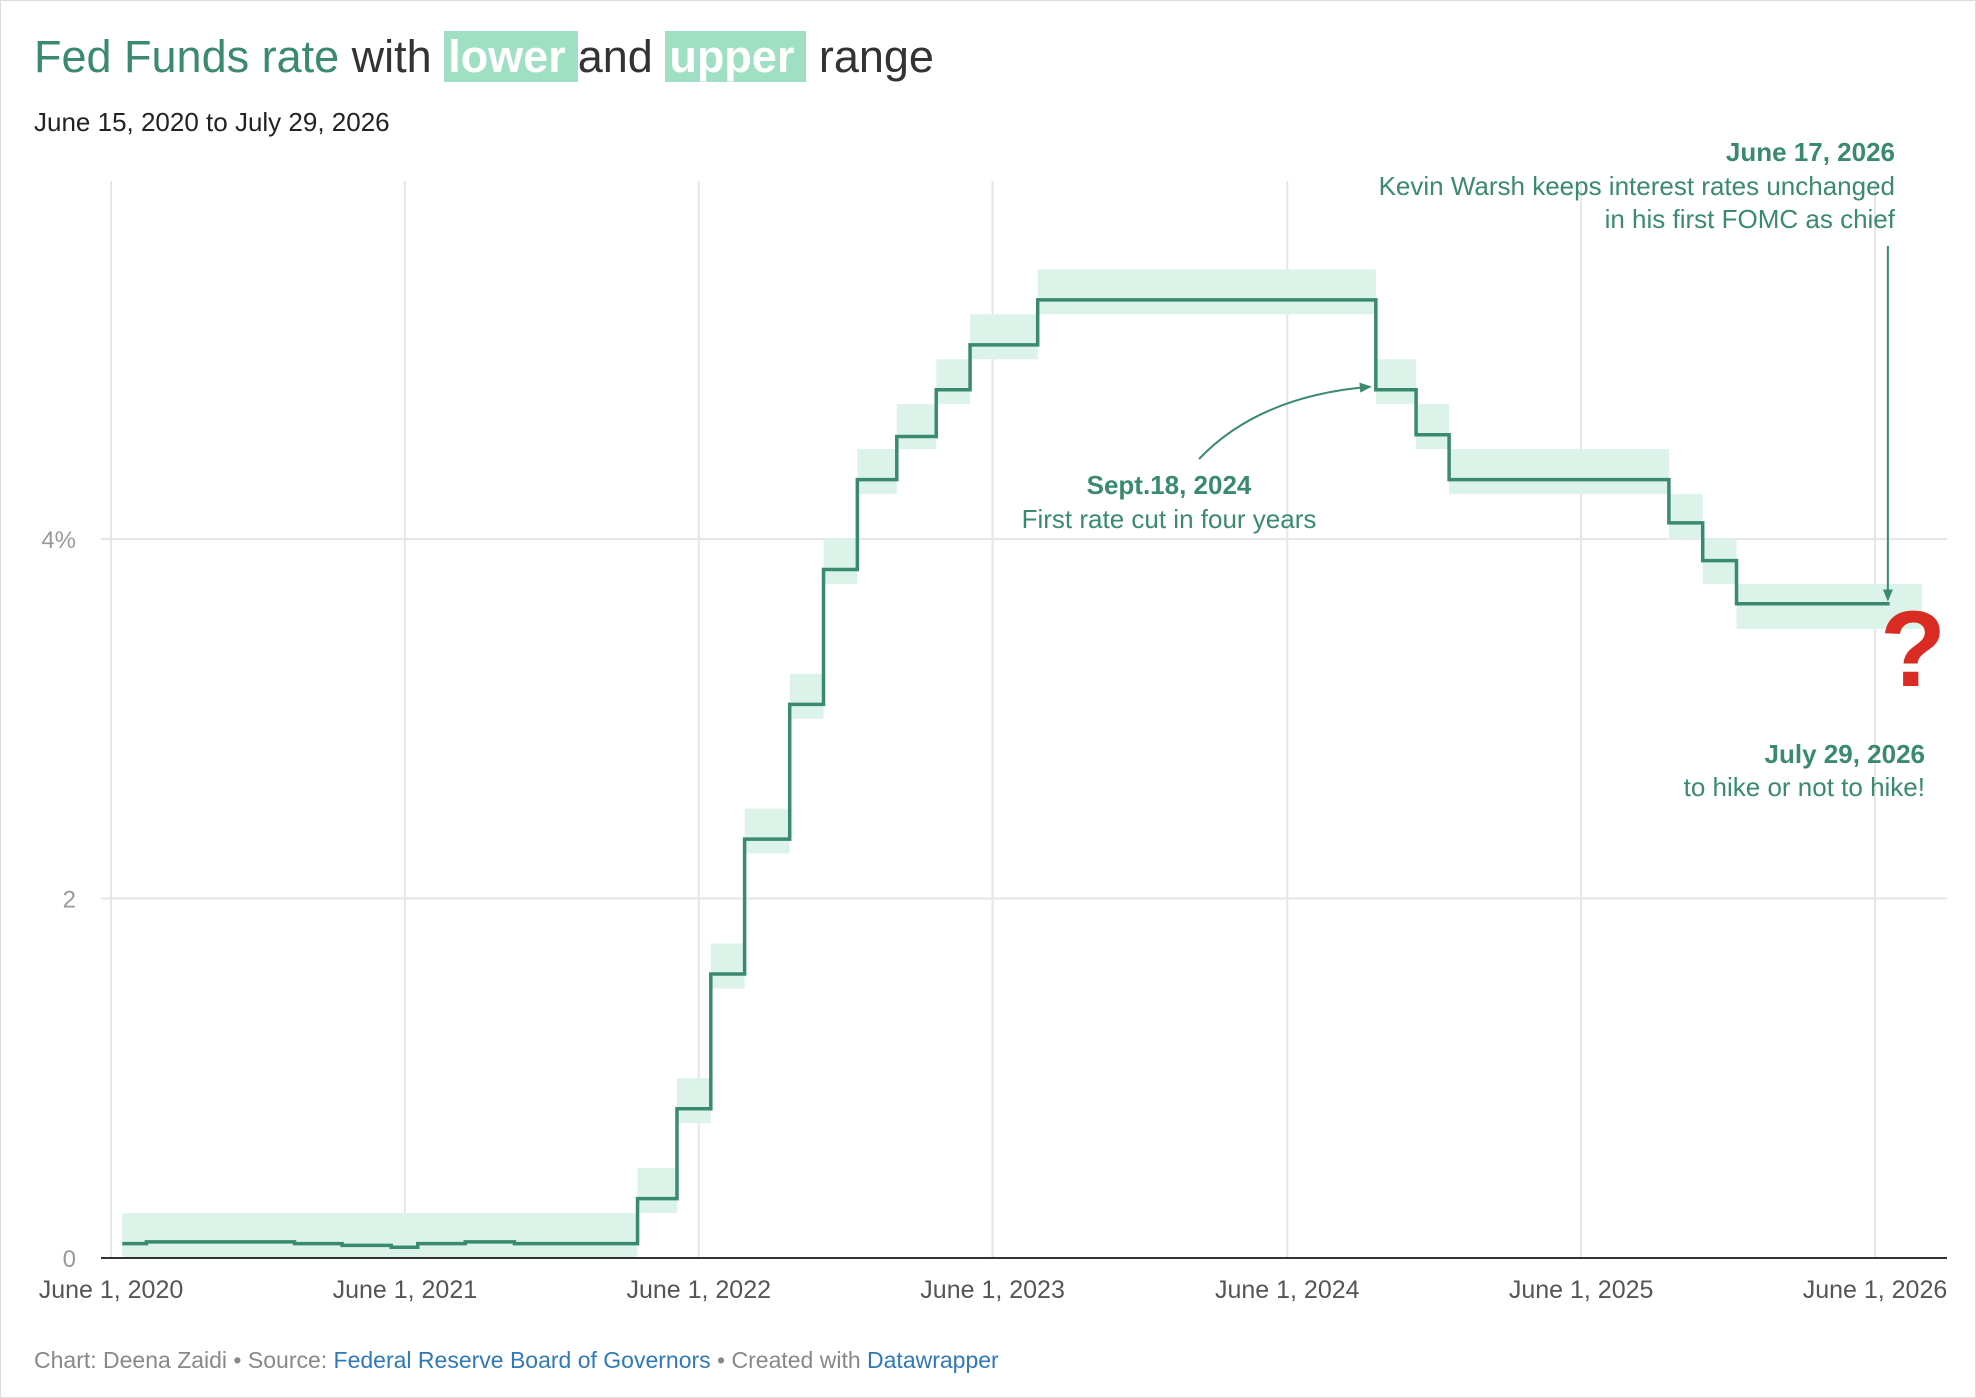  What do you see at coordinates (69, 900) in the screenshot?
I see `y-tick-label: 2` at bounding box center [69, 900].